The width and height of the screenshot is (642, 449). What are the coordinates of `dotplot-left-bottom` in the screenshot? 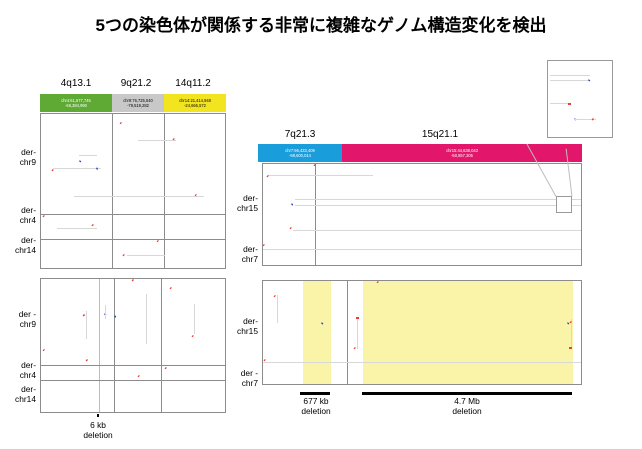 It's located at (133, 345).